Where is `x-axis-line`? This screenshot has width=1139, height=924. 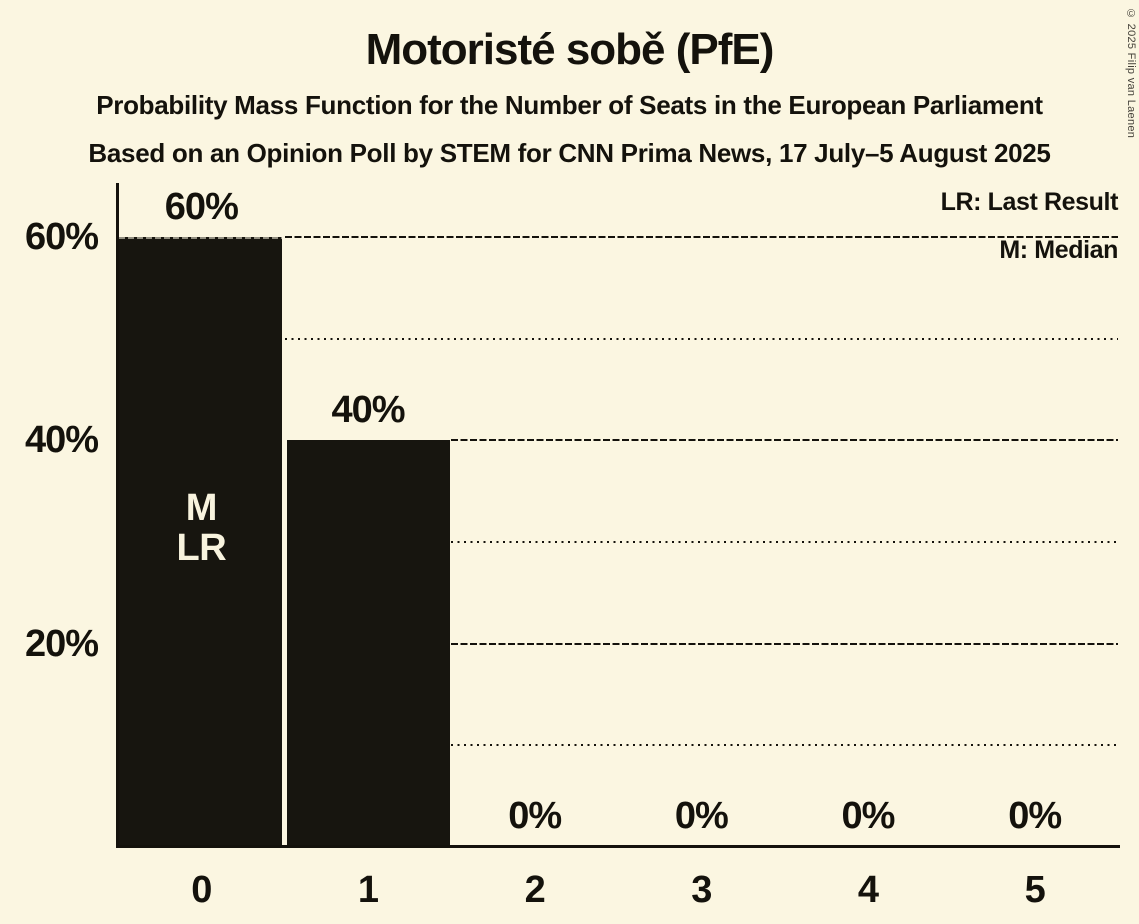
x-axis-line is located at coordinates (618, 846).